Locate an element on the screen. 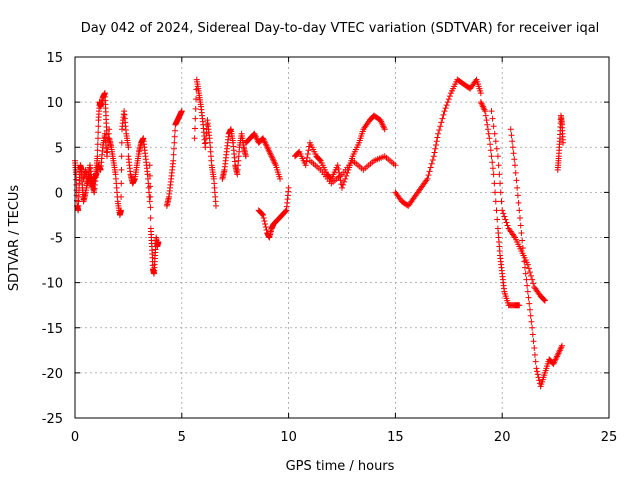 Image resolution: width=640 pixels, height=480 pixels. x-axis-label: GPS time / hours is located at coordinates (340, 466).